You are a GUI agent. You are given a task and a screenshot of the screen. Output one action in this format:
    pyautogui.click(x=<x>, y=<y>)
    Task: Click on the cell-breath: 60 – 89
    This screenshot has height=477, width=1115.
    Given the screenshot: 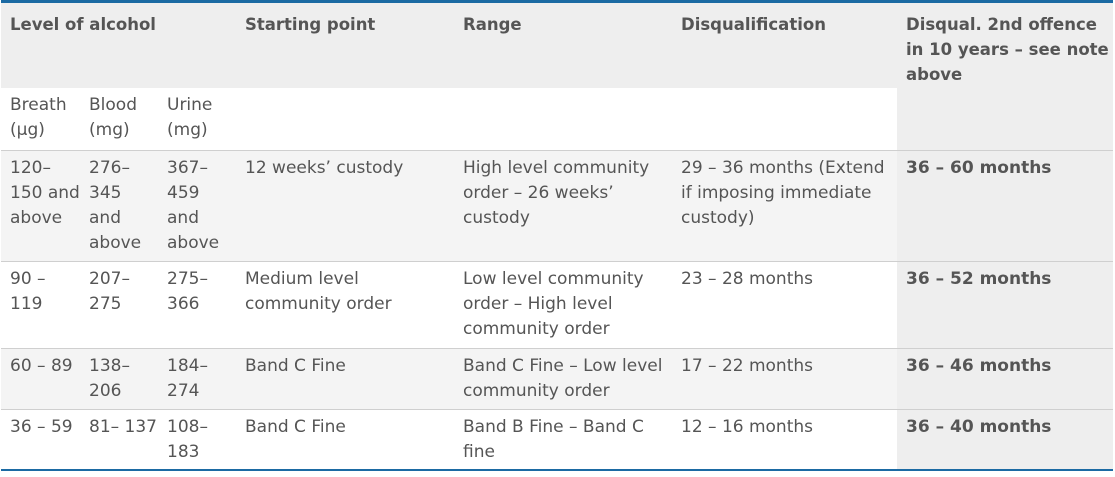 What is the action you would take?
    pyautogui.click(x=40, y=378)
    